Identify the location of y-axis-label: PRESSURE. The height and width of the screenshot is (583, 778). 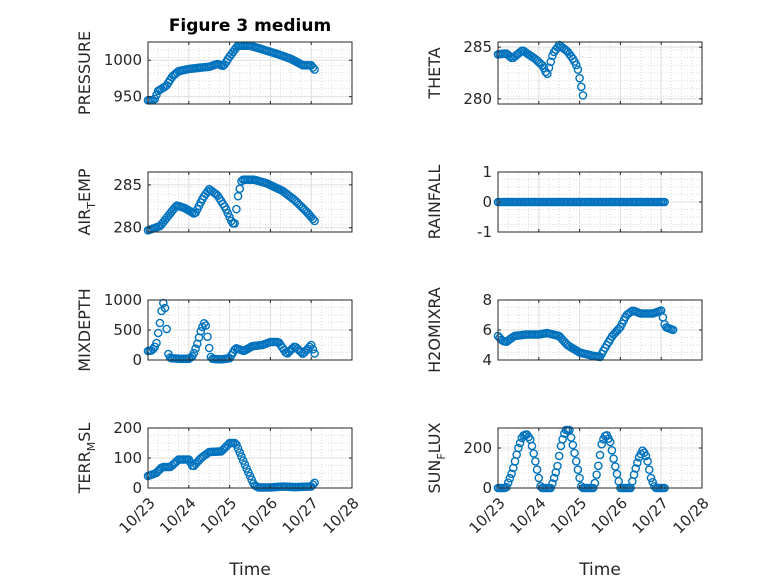
(84, 73).